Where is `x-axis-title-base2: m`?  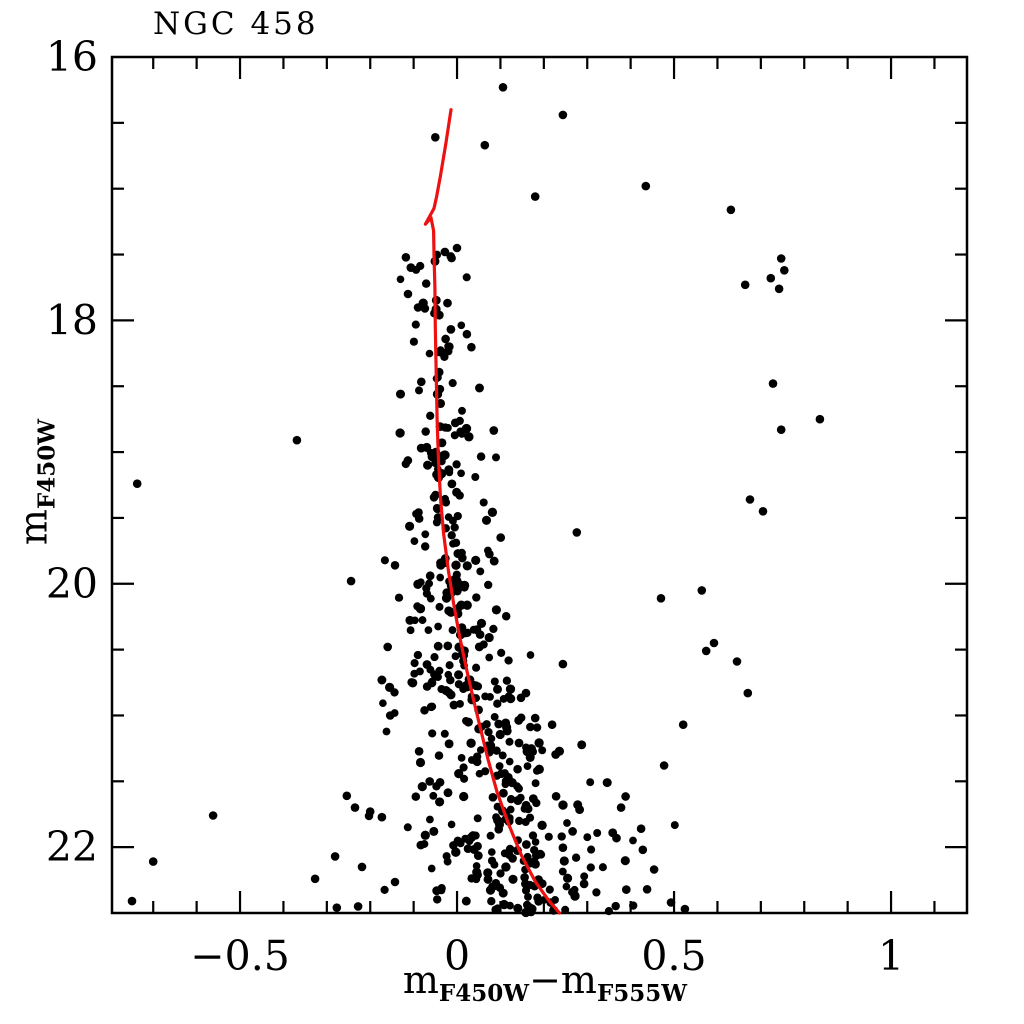
x-axis-title-base2: m is located at coordinates (578, 980).